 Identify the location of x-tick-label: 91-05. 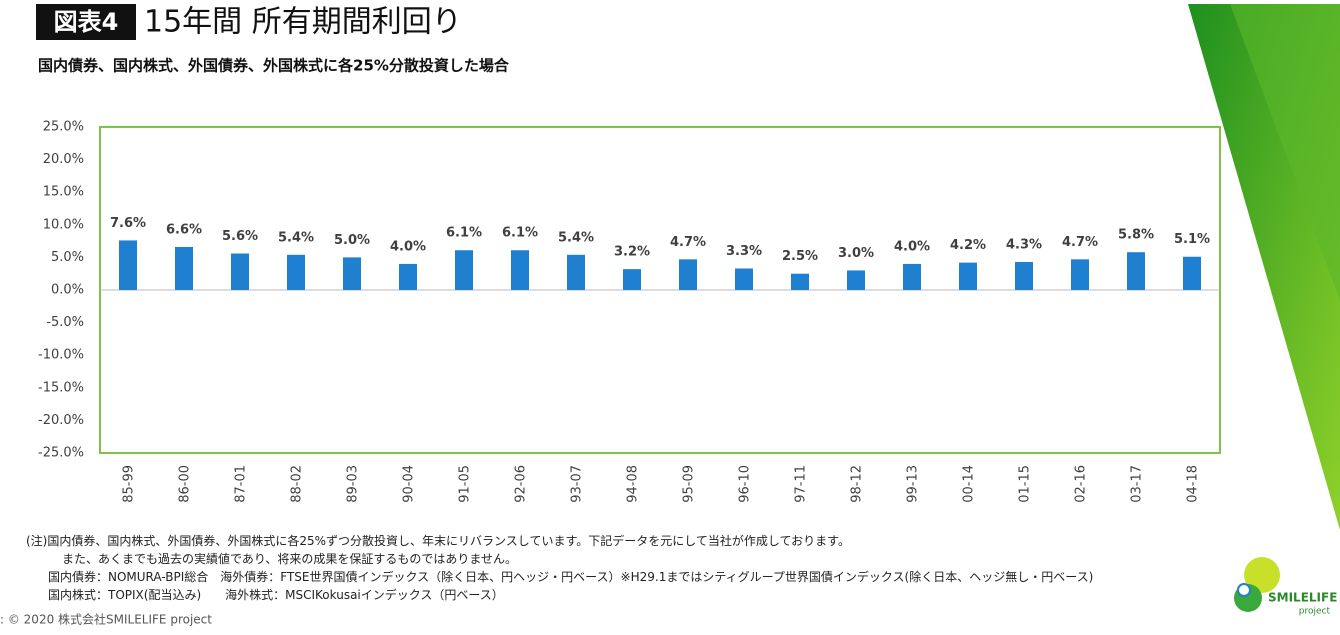
(465, 484).